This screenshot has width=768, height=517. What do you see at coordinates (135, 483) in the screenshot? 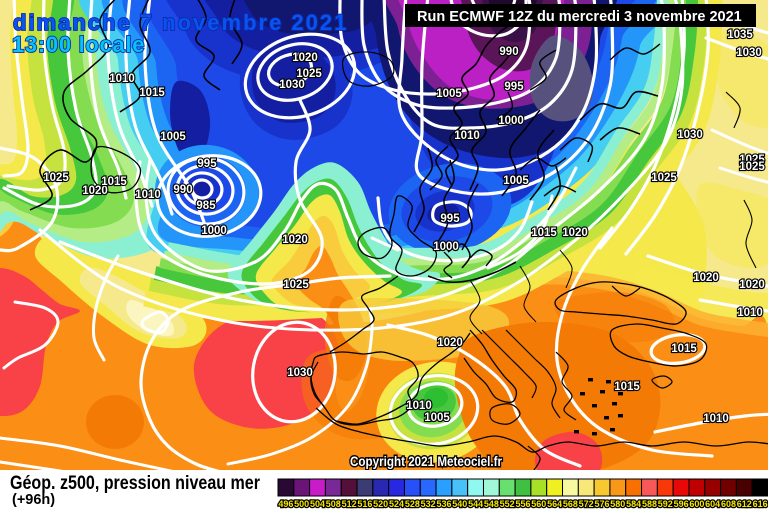
I see `svg-text:Géop. z500, pression niveau me: Géop. z500, pression niveau mer` at bounding box center [135, 483].